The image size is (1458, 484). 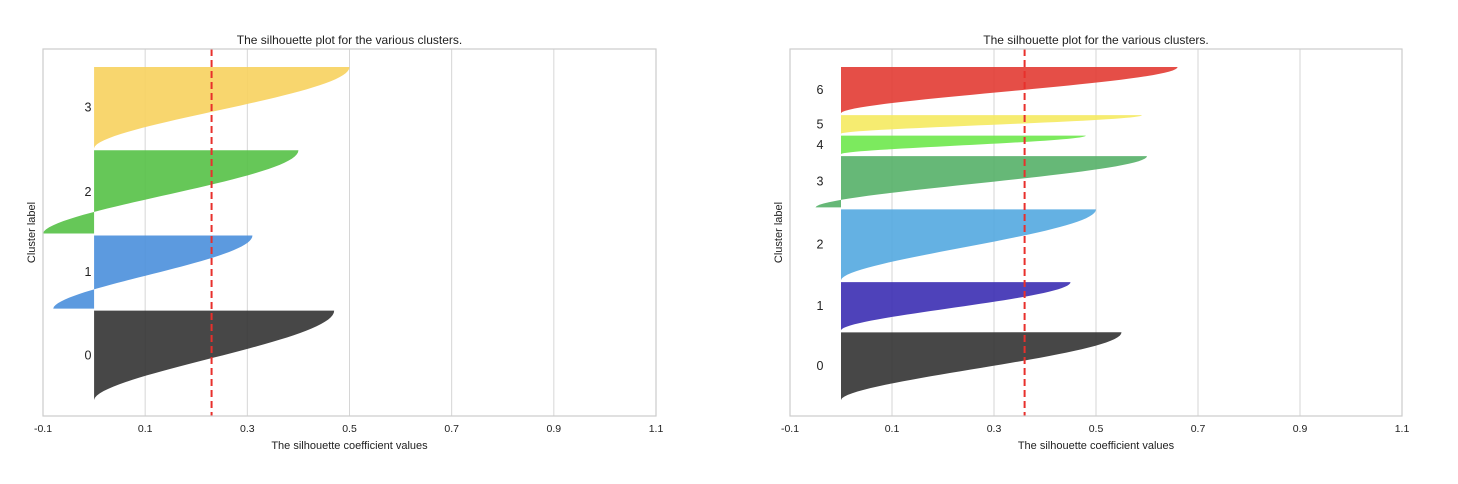 I want to click on cluster-label-6: 6, so click(x=820, y=90).